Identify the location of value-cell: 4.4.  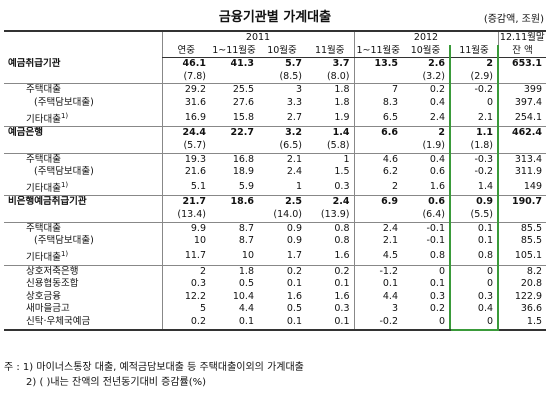
(377, 297).